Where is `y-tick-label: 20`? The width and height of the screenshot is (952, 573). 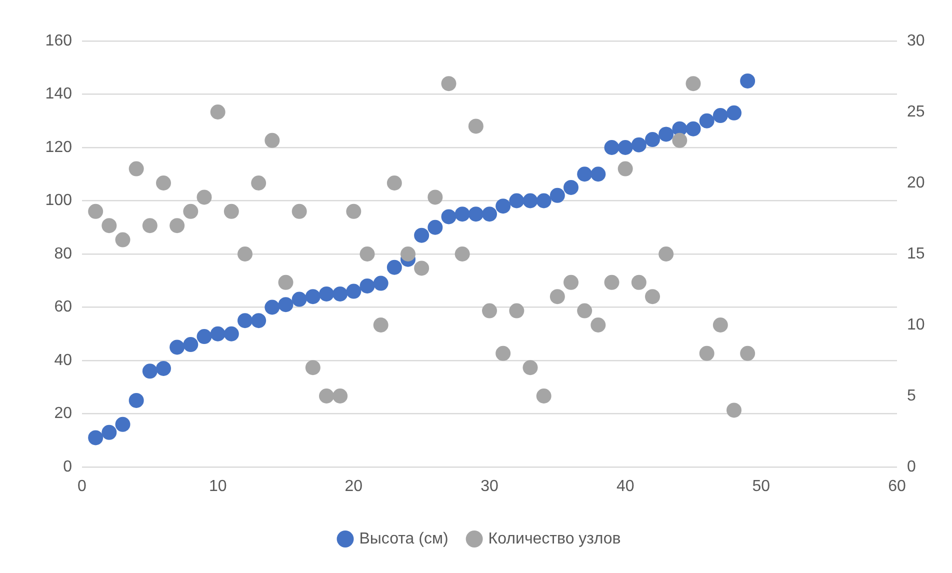 y-tick-label: 20 is located at coordinates (63, 413).